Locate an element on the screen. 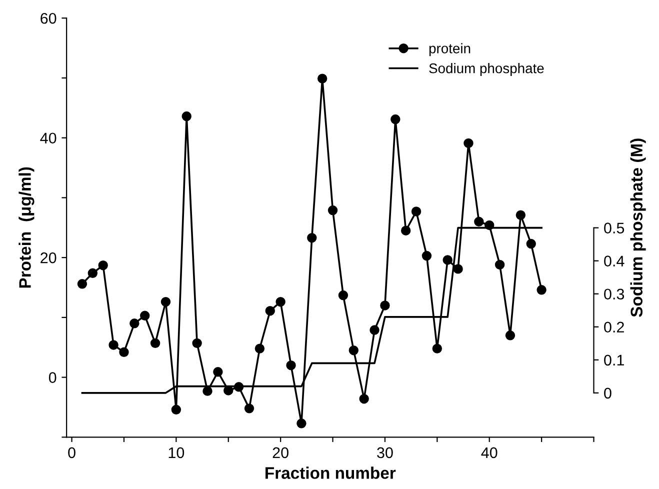 The height and width of the screenshot is (489, 659). y-tick-label: 60 is located at coordinates (48, 18).